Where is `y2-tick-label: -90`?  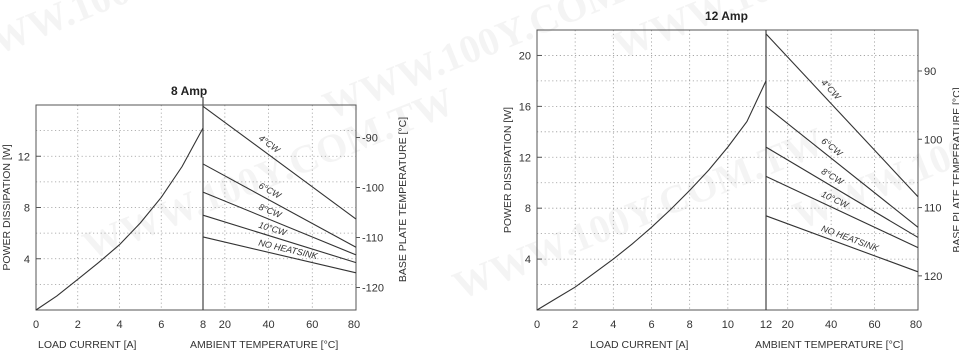 y2-tick-label: -90 is located at coordinates (370, 139).